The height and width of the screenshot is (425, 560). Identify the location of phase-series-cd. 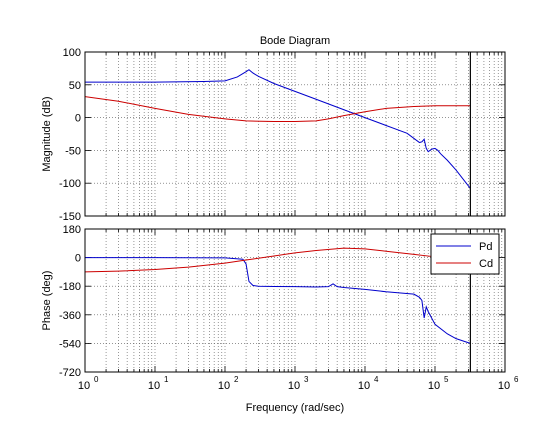
(278, 260).